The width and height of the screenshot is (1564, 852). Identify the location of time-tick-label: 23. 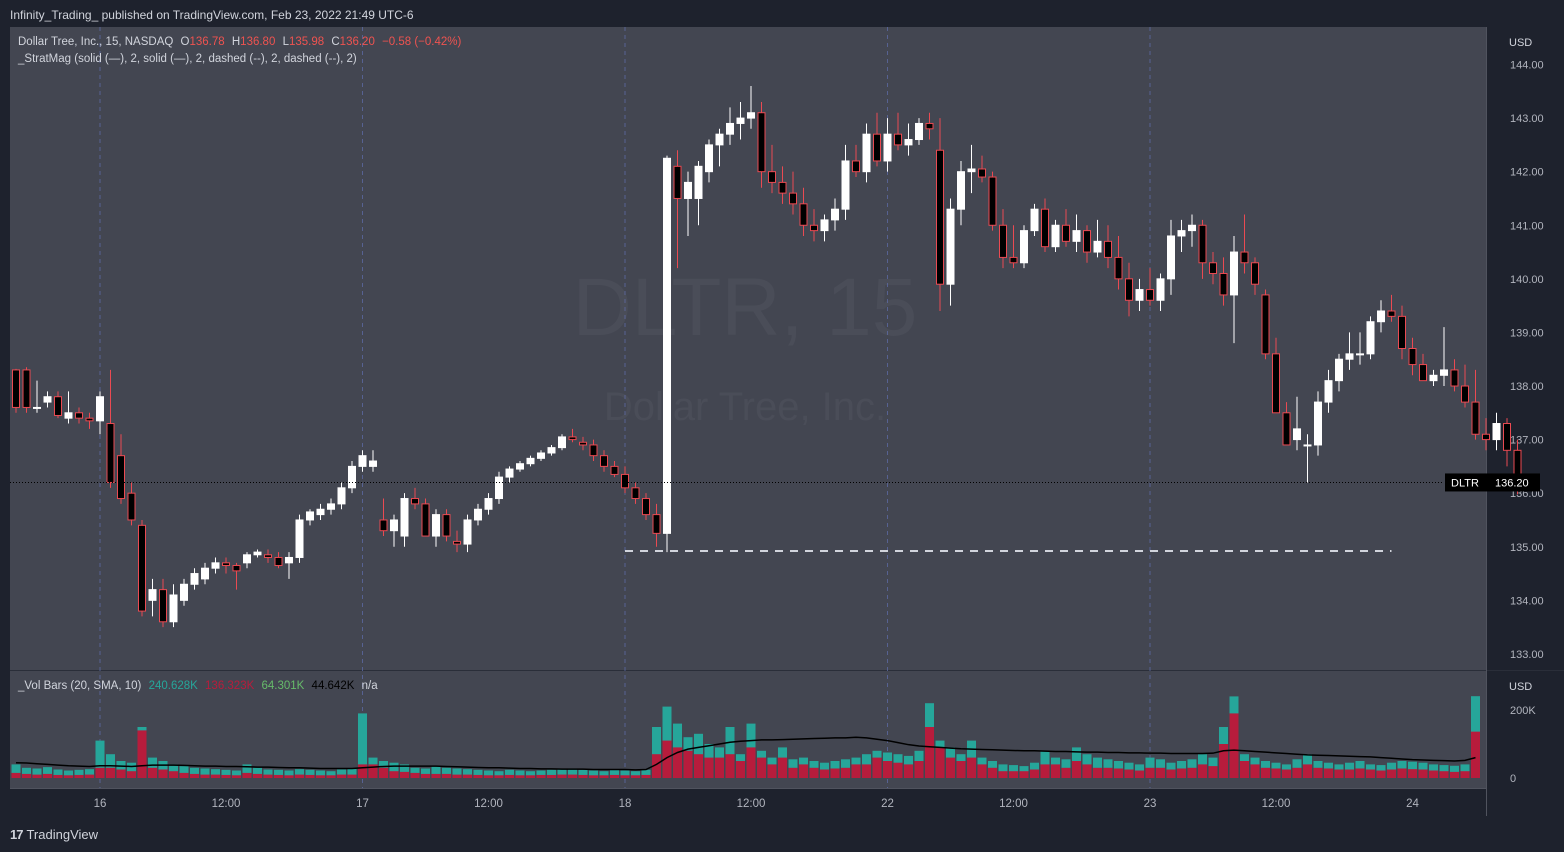
(1150, 804).